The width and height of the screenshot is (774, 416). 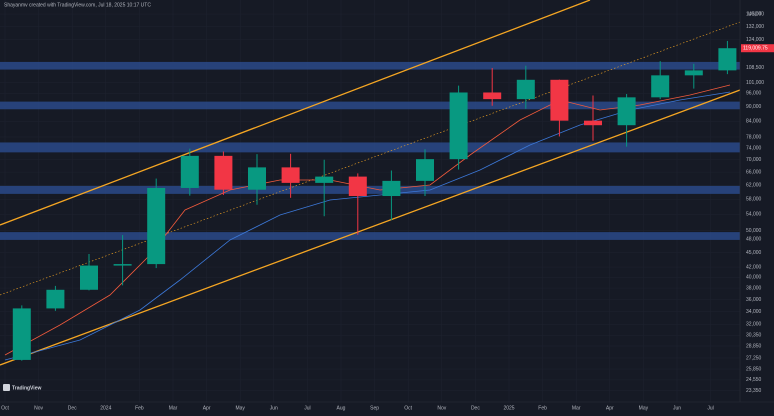 I want to click on y-tick-label: 124,000, so click(x=755, y=40).